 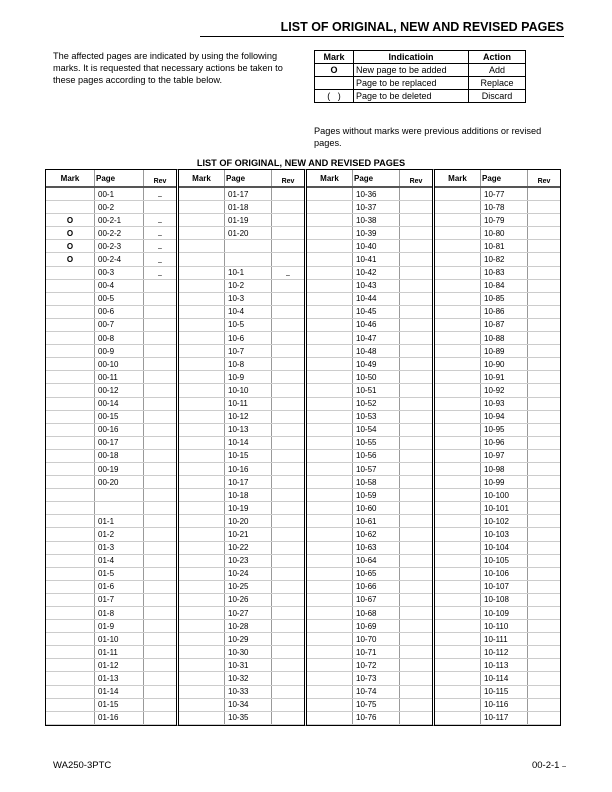 What do you see at coordinates (497, 325) in the screenshot?
I see `table-row: 10-87` at bounding box center [497, 325].